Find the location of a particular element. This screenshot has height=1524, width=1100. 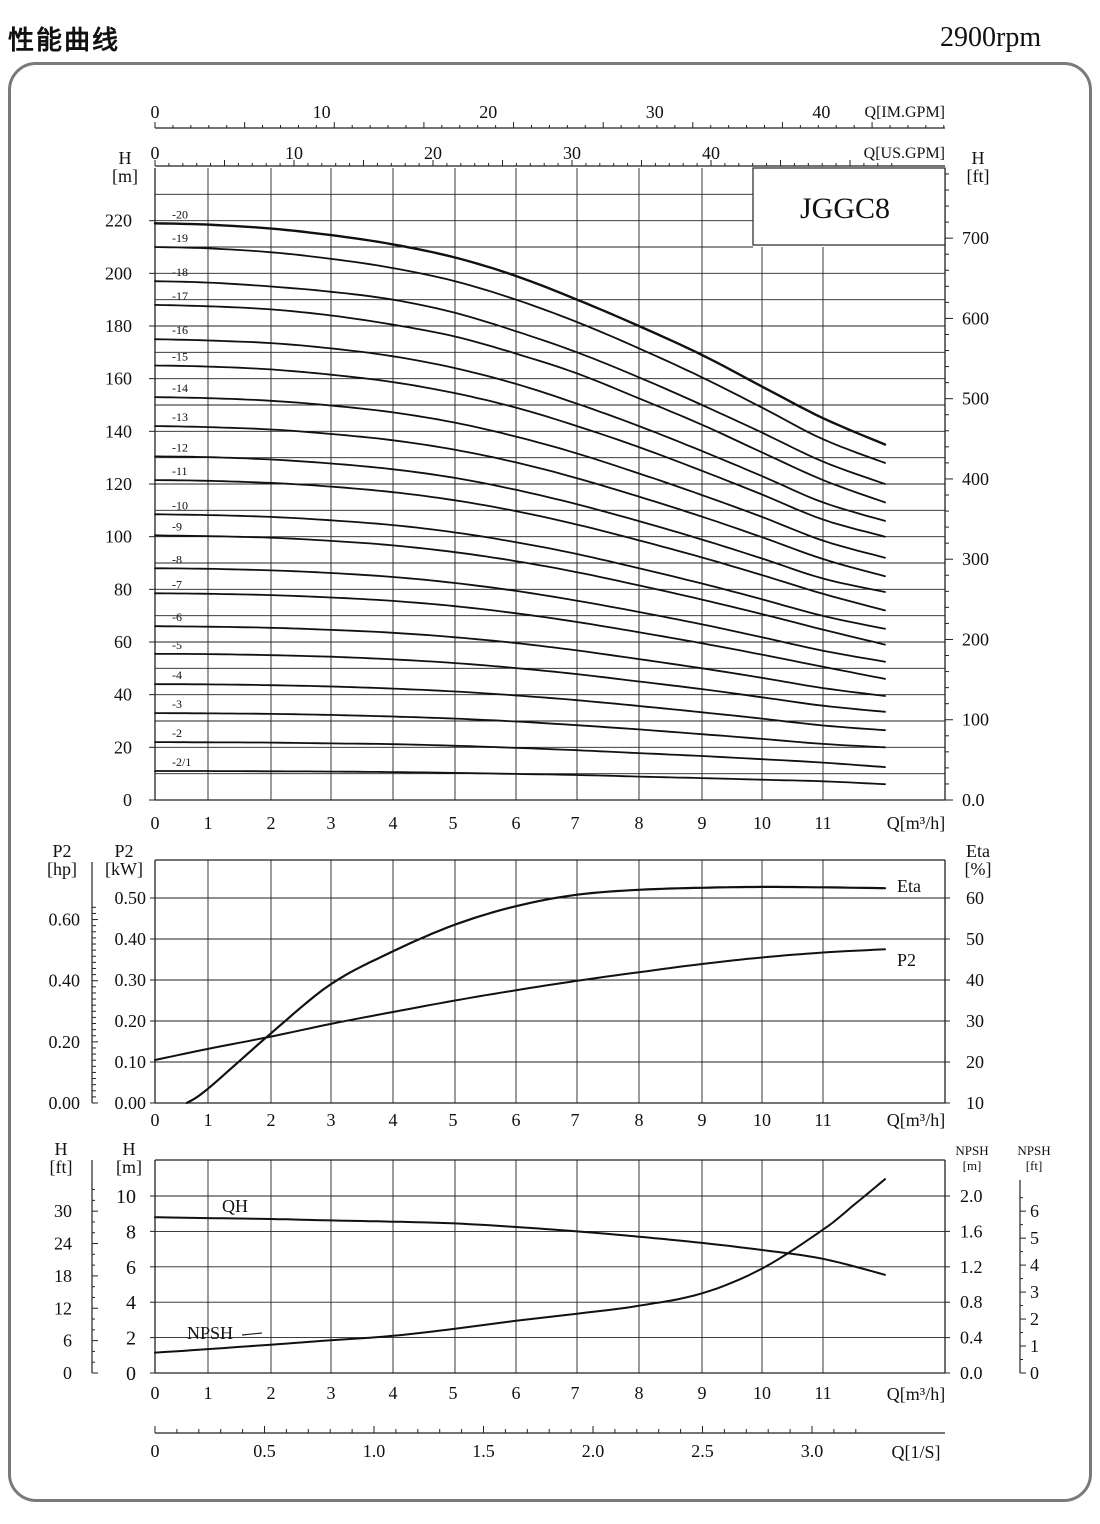

head-curve--17 is located at coordinates (520, 404).